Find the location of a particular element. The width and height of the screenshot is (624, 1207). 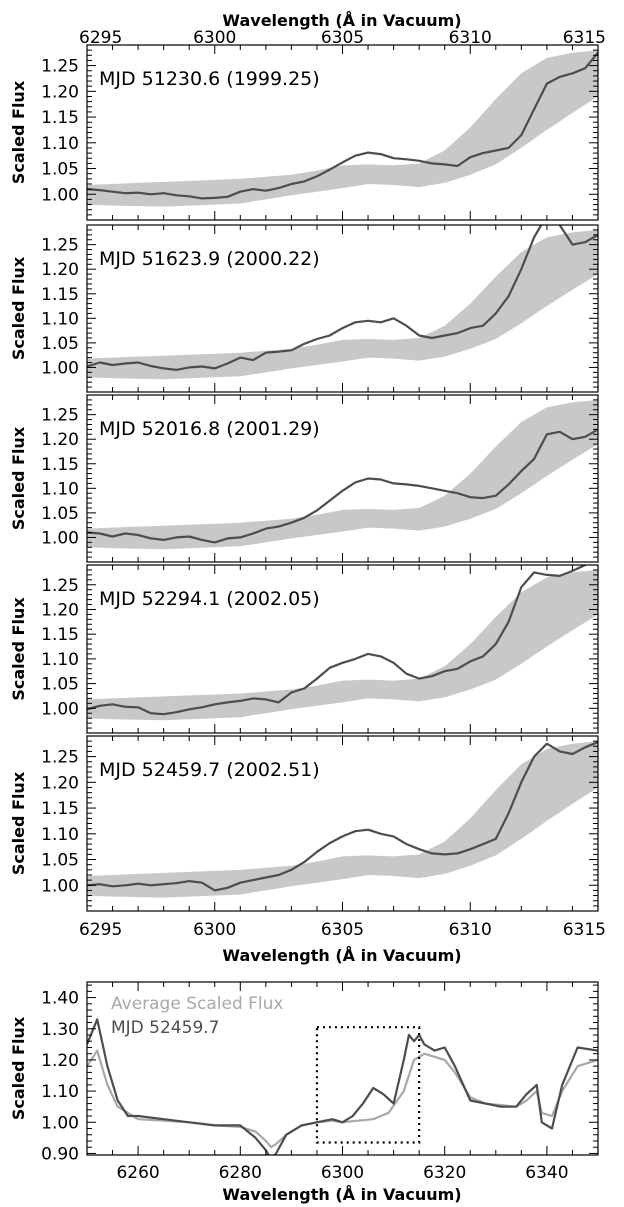

panel3-y-tick-label: 1.05 is located at coordinates (60, 514).